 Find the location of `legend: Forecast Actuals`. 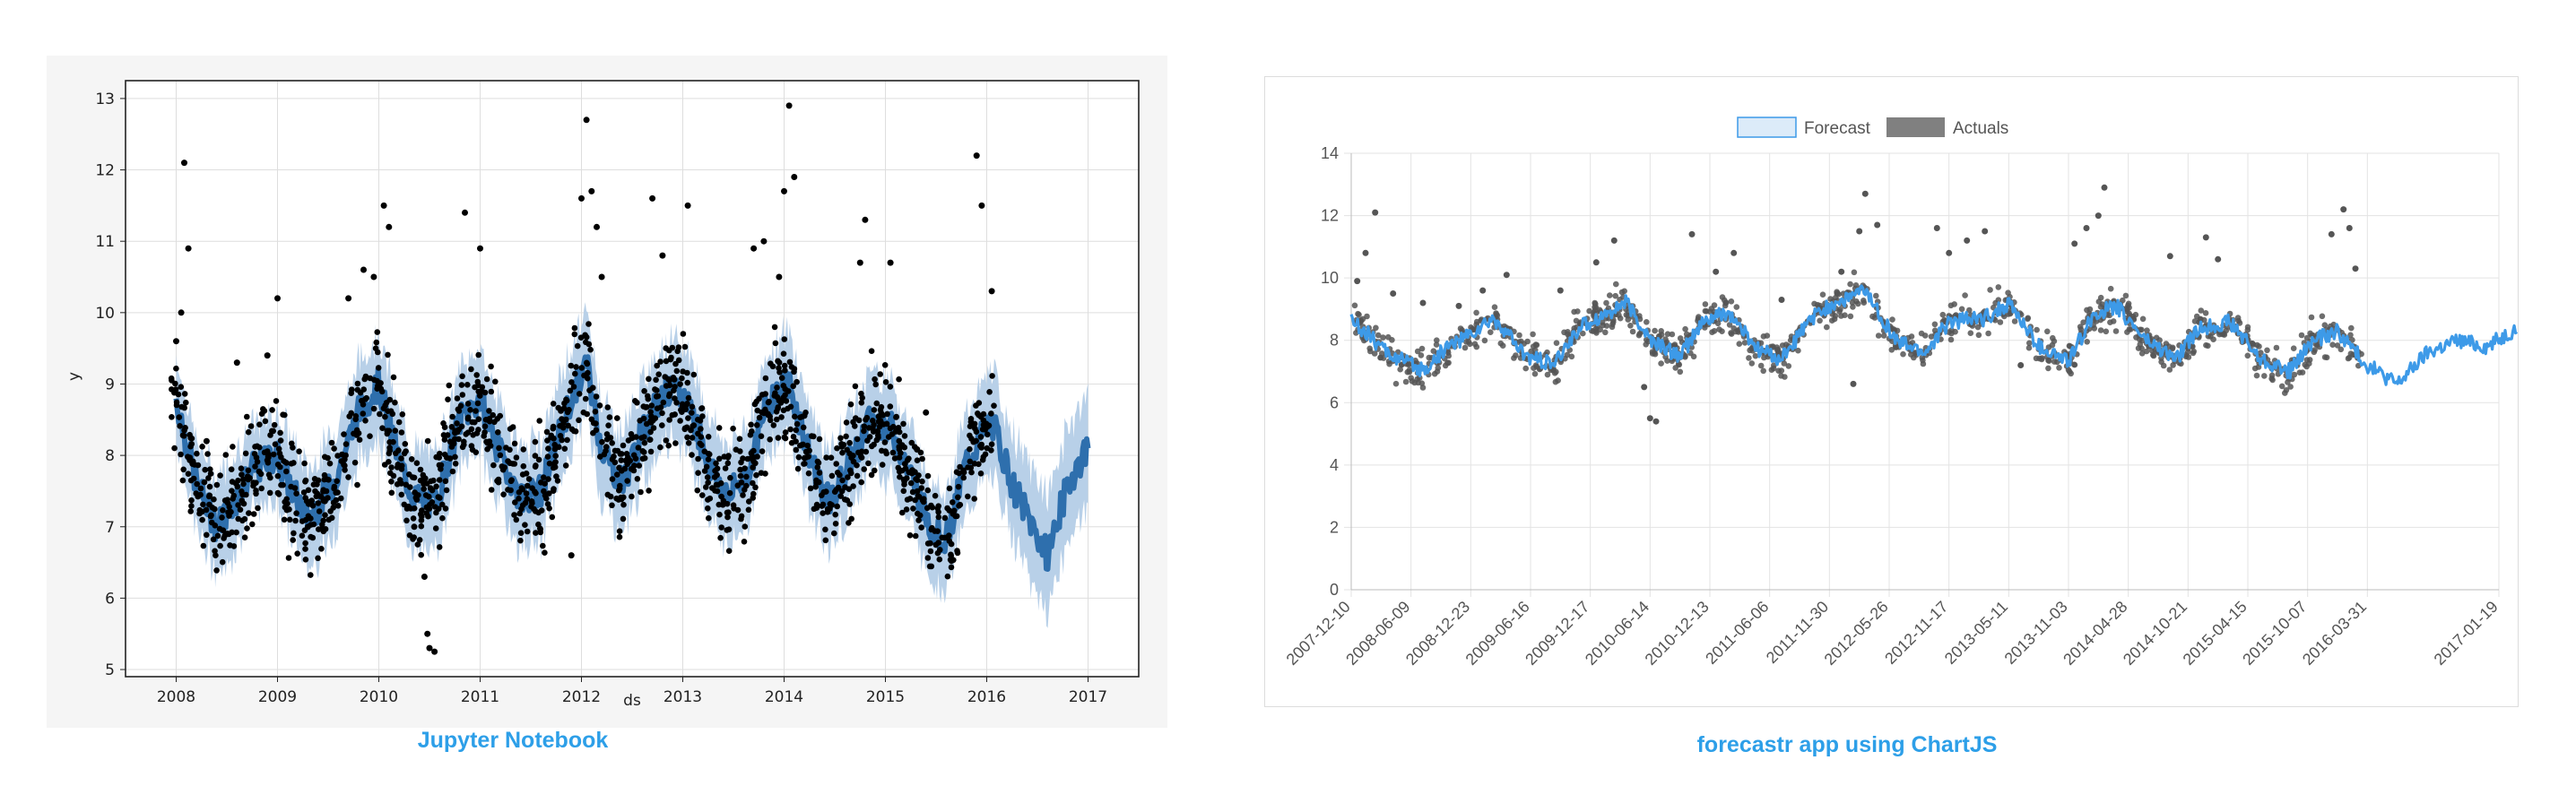

legend: Forecast Actuals is located at coordinates (1872, 127).